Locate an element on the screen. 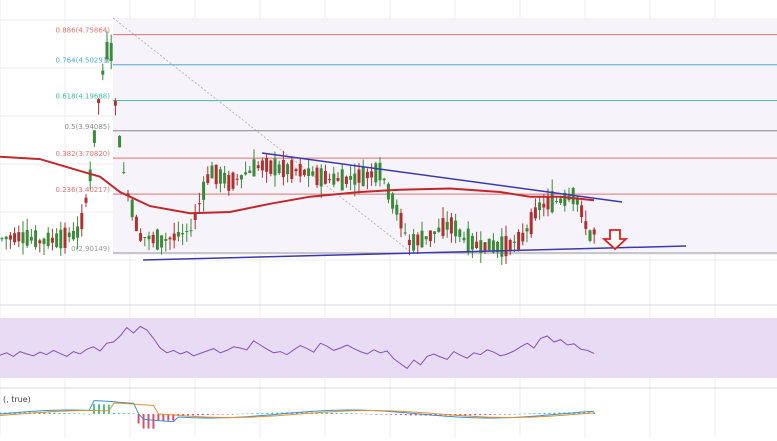 The height and width of the screenshot is (441, 777). fib-level-label: 0.382(3.70820) is located at coordinates (83, 154).